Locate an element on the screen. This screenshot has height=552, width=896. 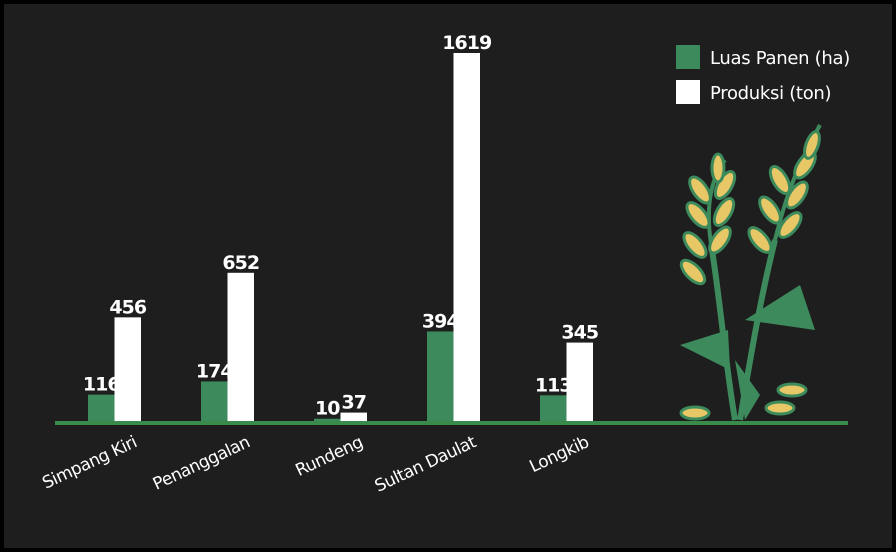
value-label: 37 is located at coordinates (354, 403).